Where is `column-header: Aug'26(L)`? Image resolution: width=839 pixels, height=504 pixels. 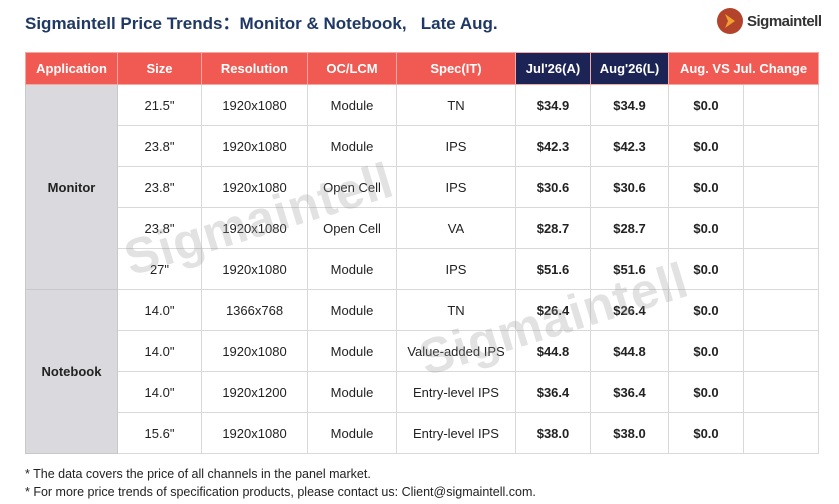 column-header: Aug'26(L) is located at coordinates (629, 68).